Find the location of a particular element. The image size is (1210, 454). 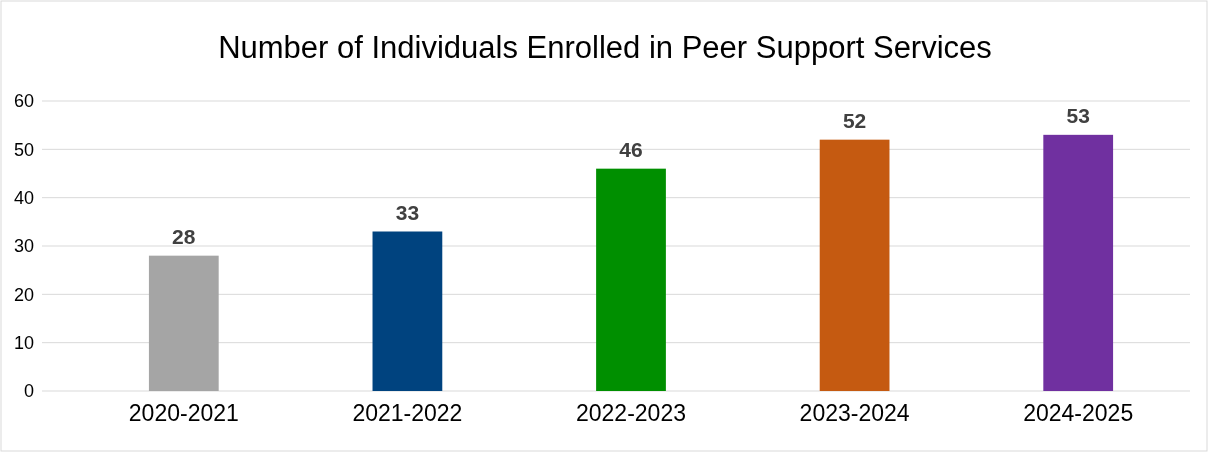

x-tick-label: 2021-2022 is located at coordinates (407, 413).